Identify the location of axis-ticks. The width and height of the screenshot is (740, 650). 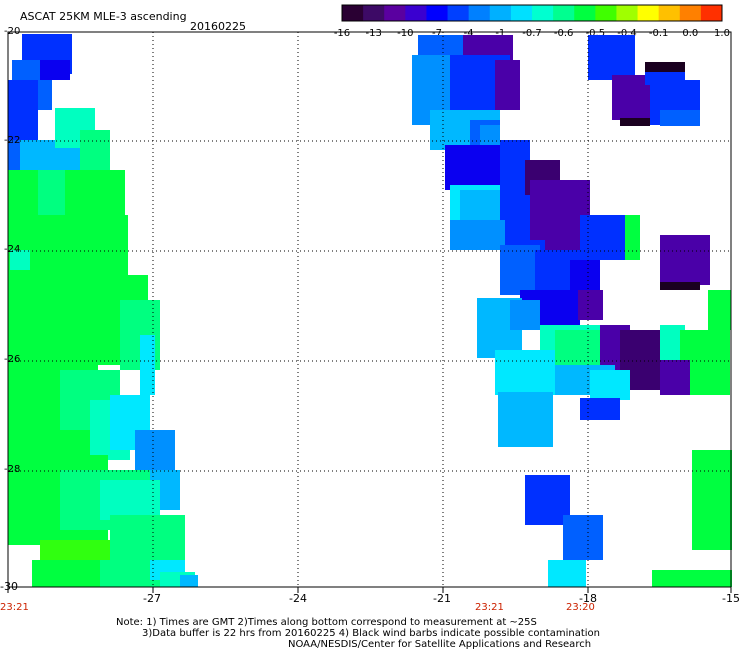
(369, 590).